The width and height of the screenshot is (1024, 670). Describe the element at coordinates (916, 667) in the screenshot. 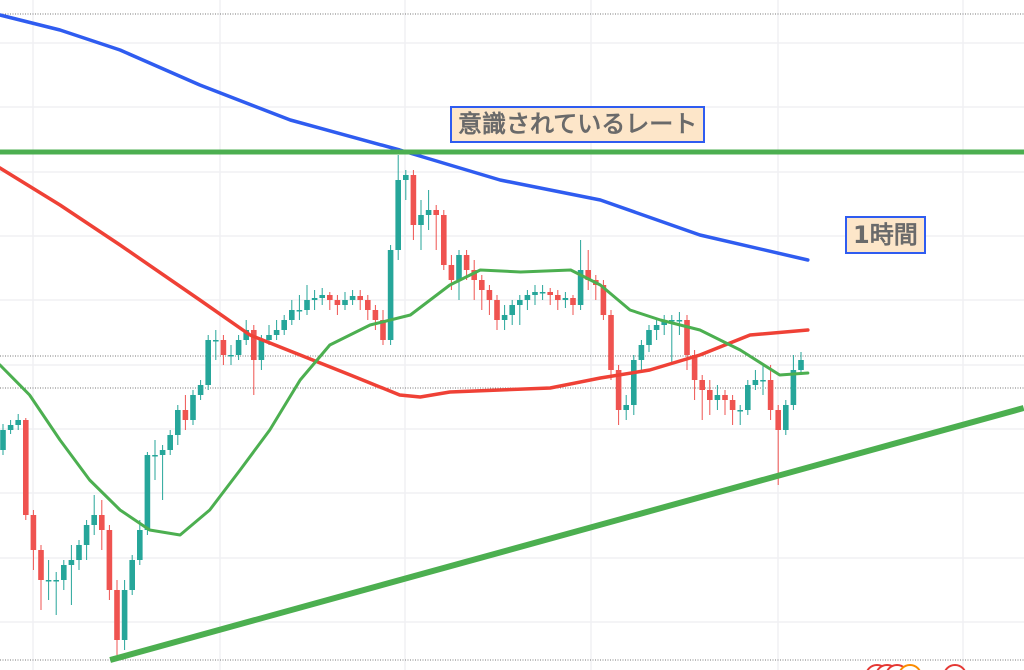

I see `event-icons` at that location.